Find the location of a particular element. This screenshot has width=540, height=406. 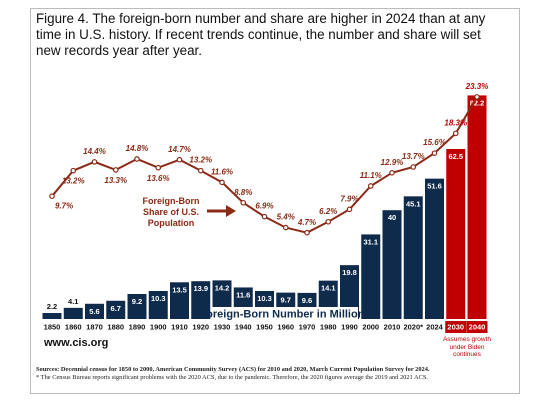

share-label: 8.8% is located at coordinates (243, 192).